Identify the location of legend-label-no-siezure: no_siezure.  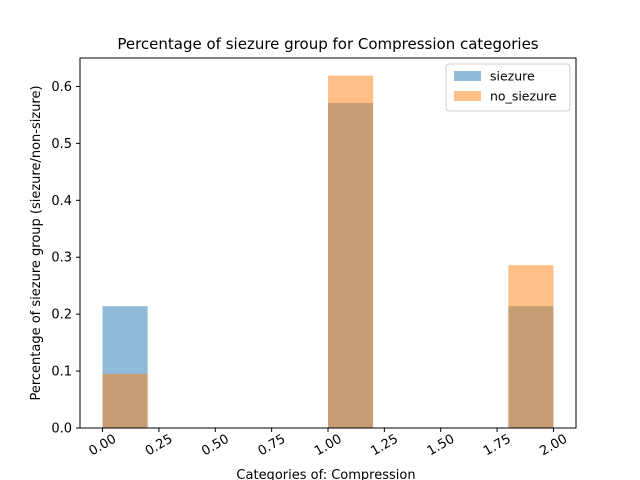
(523, 96).